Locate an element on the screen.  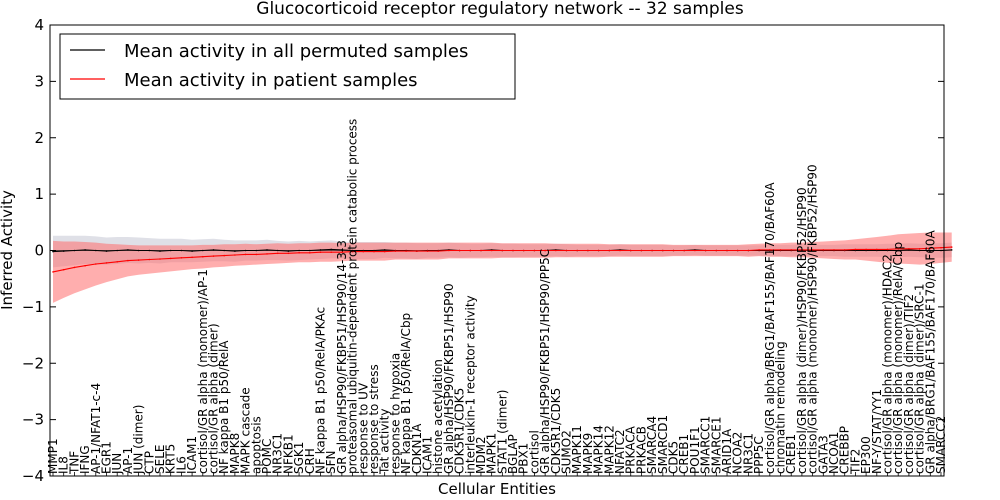
x-tick-label: IL8 is located at coordinates (64, 465).